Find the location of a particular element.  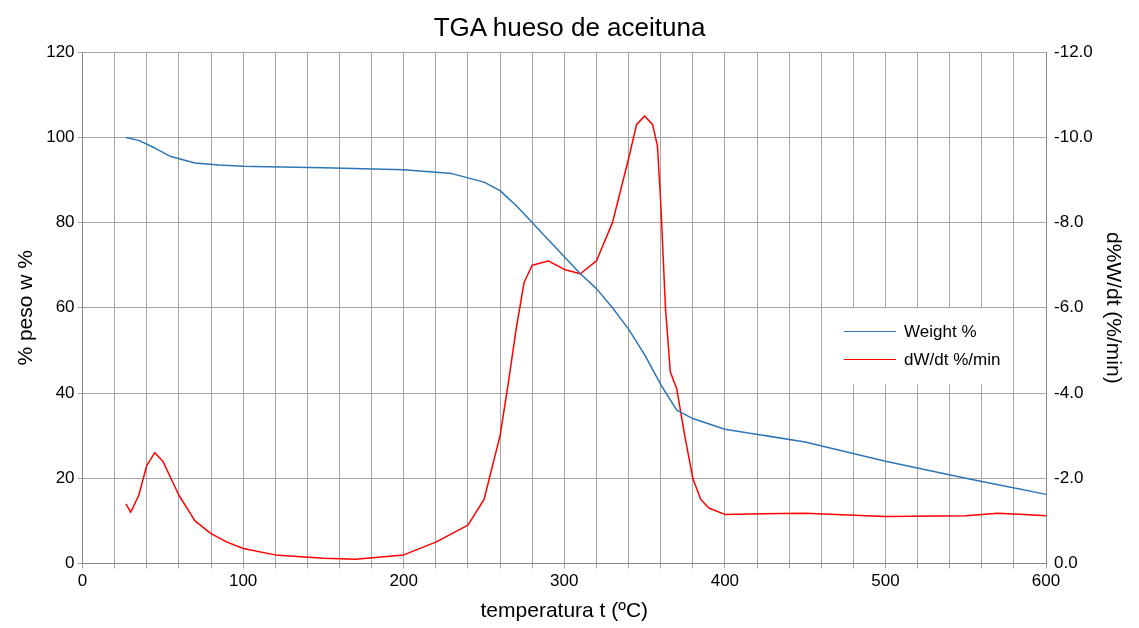

y2-tick-label: -10.0 is located at coordinates (1073, 137).